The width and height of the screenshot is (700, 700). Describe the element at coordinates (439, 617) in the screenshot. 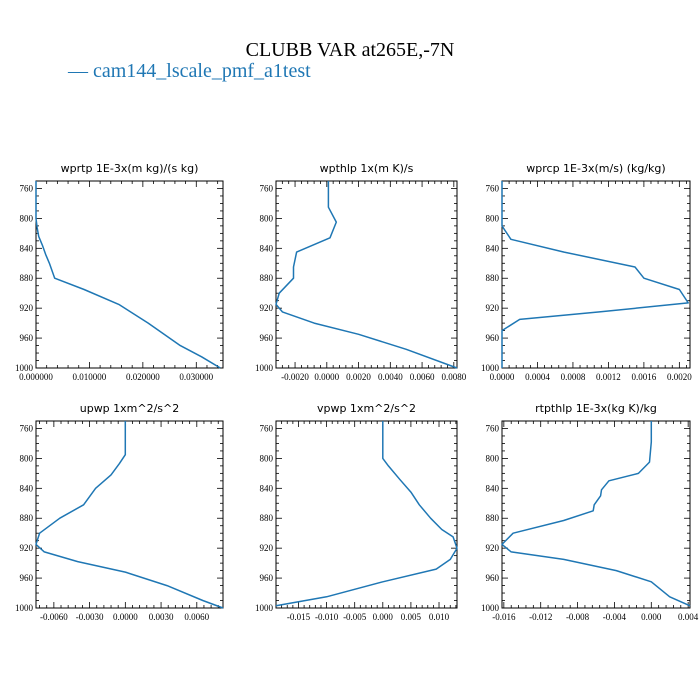

I see `x-tick-label: 0.010` at that location.